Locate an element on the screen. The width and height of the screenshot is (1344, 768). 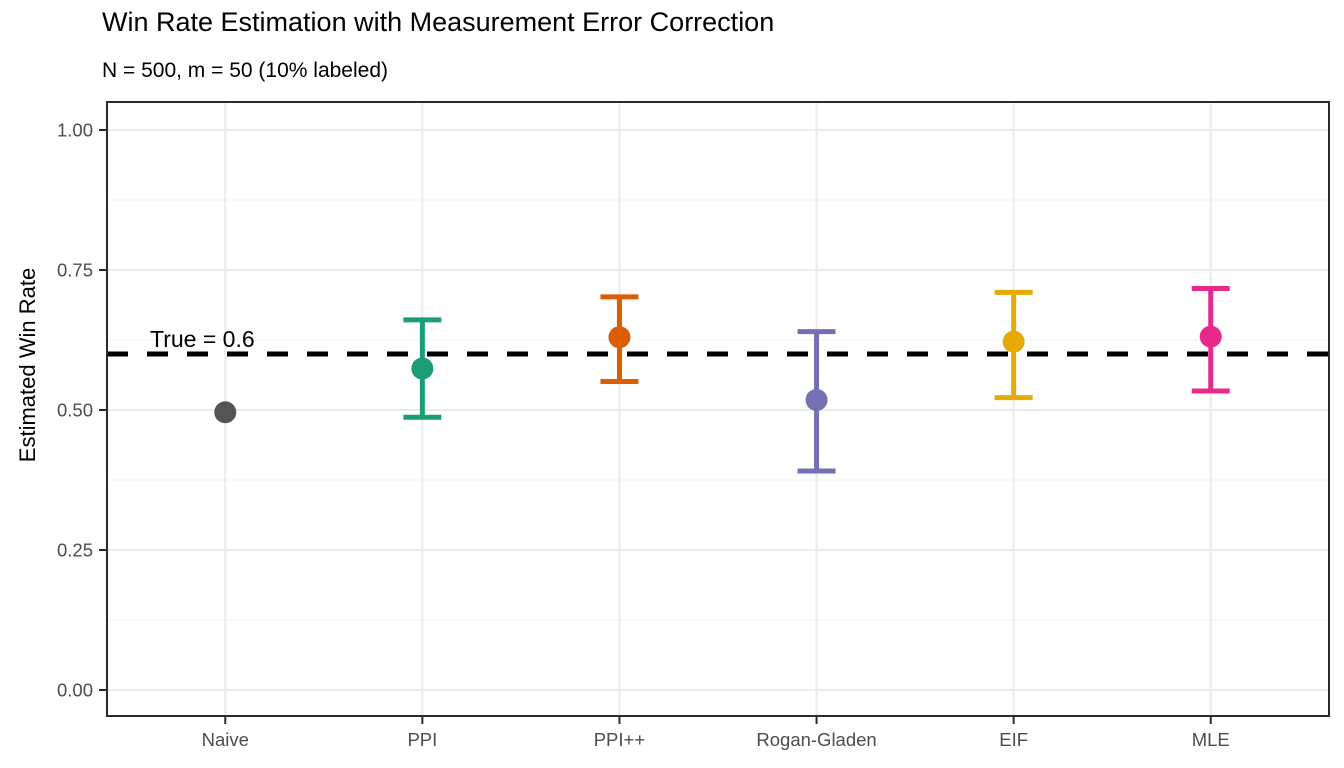
x-tick-label-eif: EIF is located at coordinates (1013, 739).